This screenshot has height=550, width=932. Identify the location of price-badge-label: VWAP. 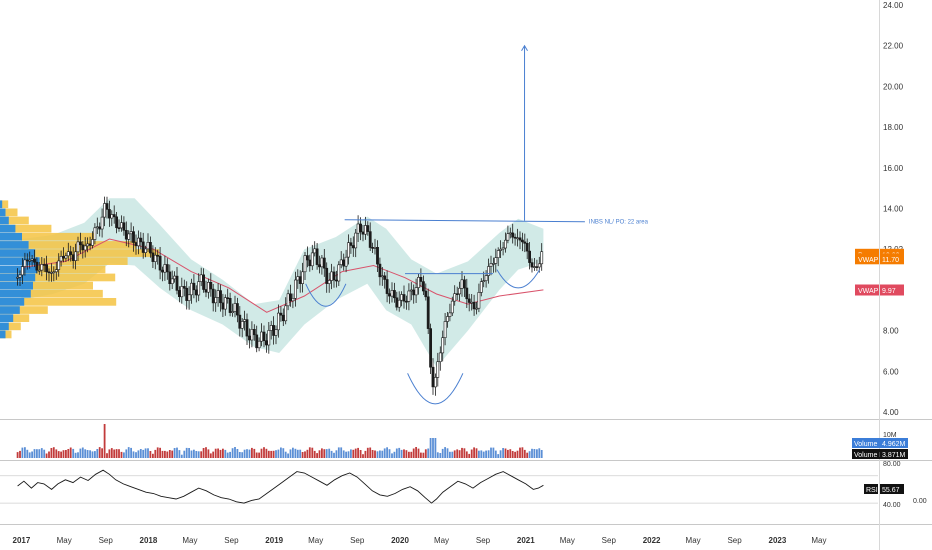
(868, 260).